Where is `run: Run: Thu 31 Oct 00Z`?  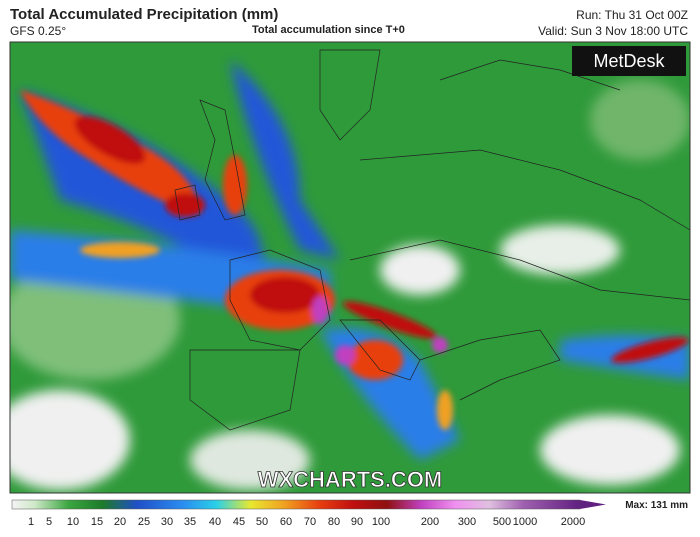
run: Run: Thu 31 Oct 00Z is located at coordinates (632, 15).